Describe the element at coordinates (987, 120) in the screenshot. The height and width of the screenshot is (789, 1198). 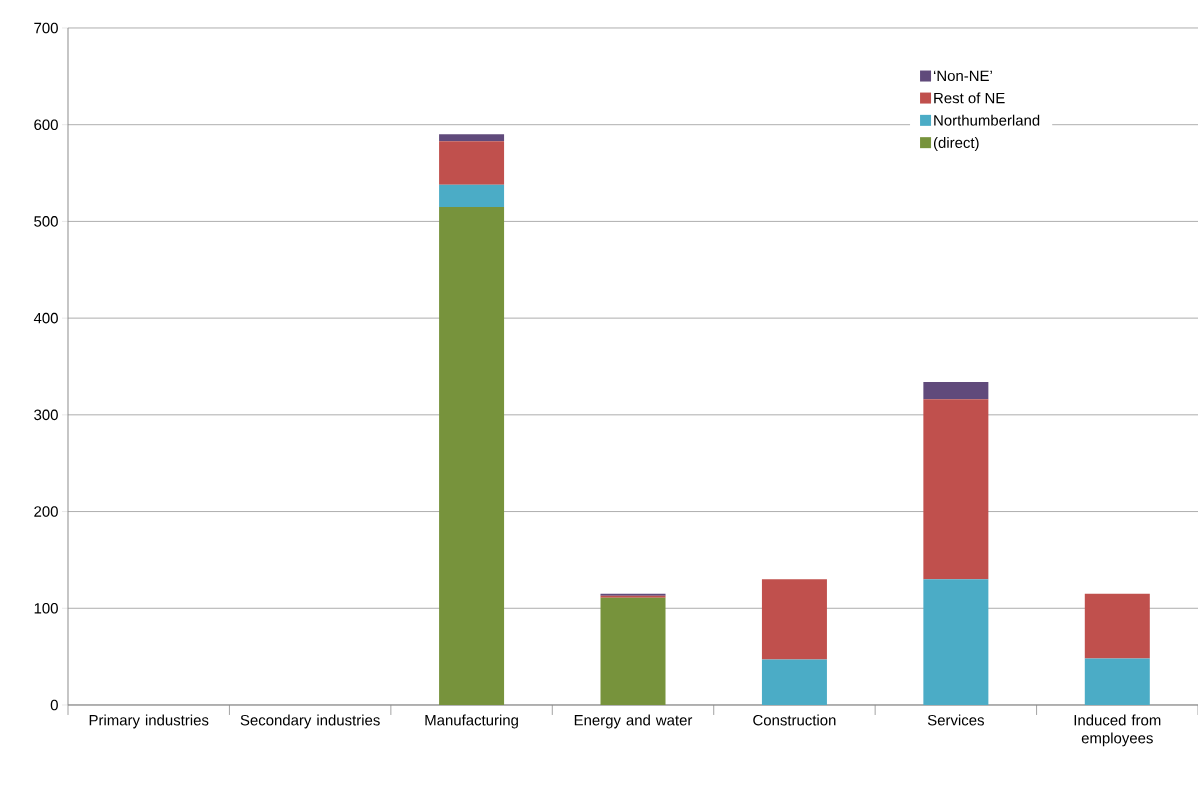
I see `legend-label: Northumberland` at that location.